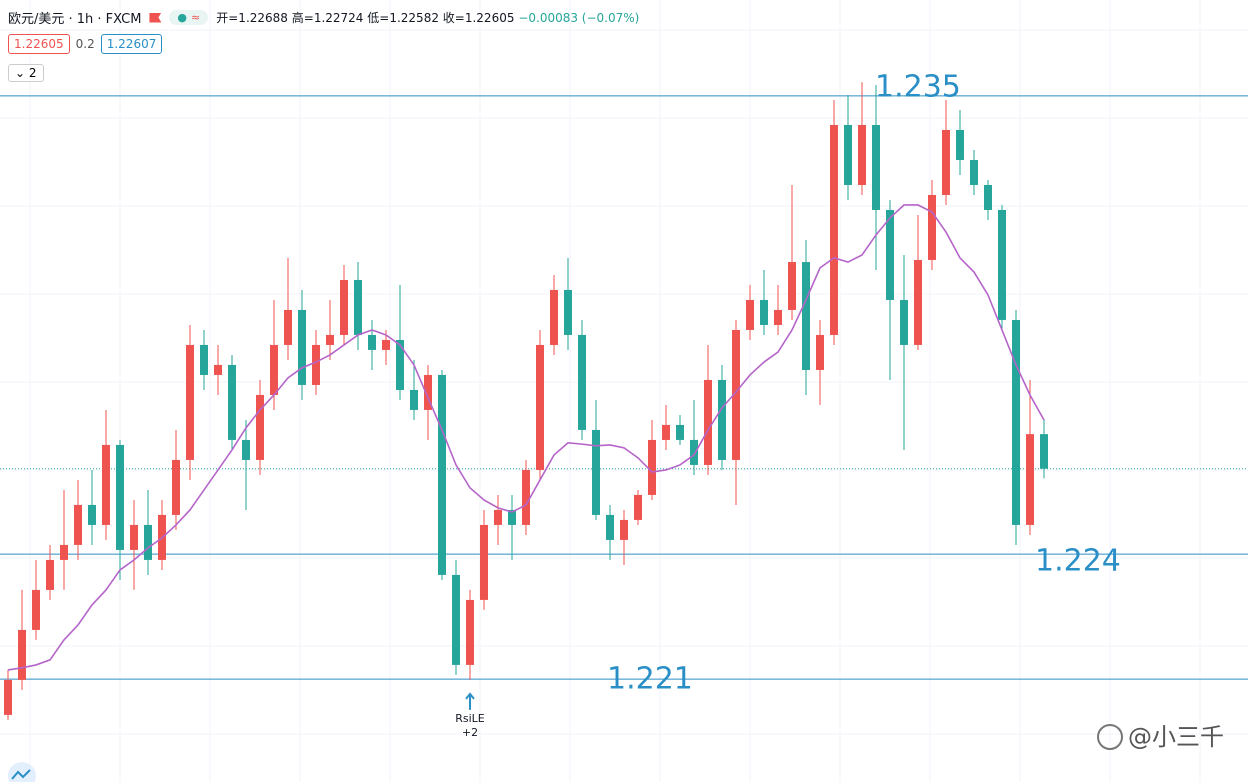 Image resolution: width=1248 pixels, height=782 pixels. Describe the element at coordinates (1110, 737) in the screenshot. I see `watermark-icon` at that location.